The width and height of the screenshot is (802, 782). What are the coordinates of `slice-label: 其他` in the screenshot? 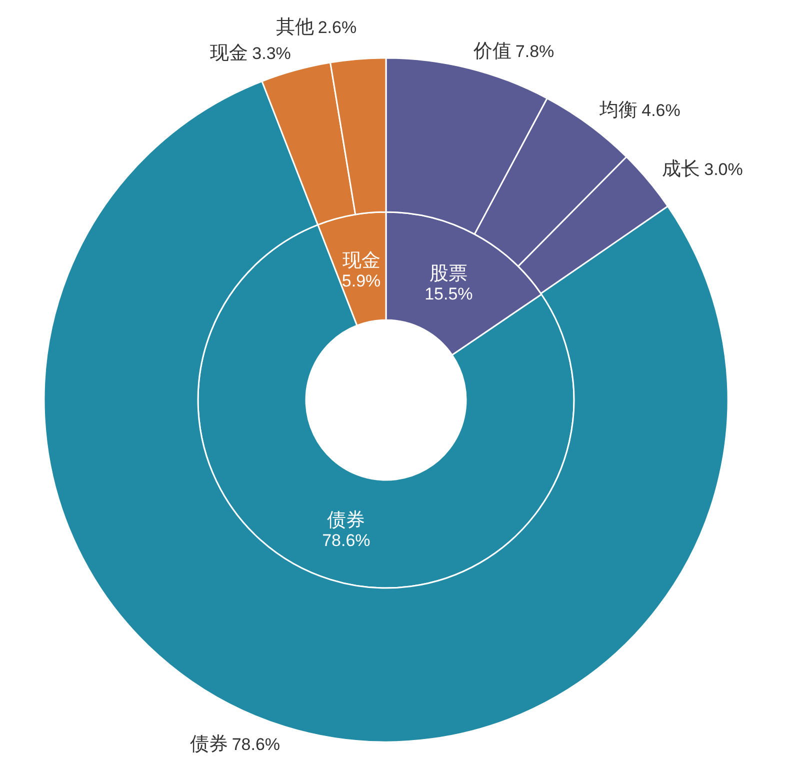 It's located at (295, 27).